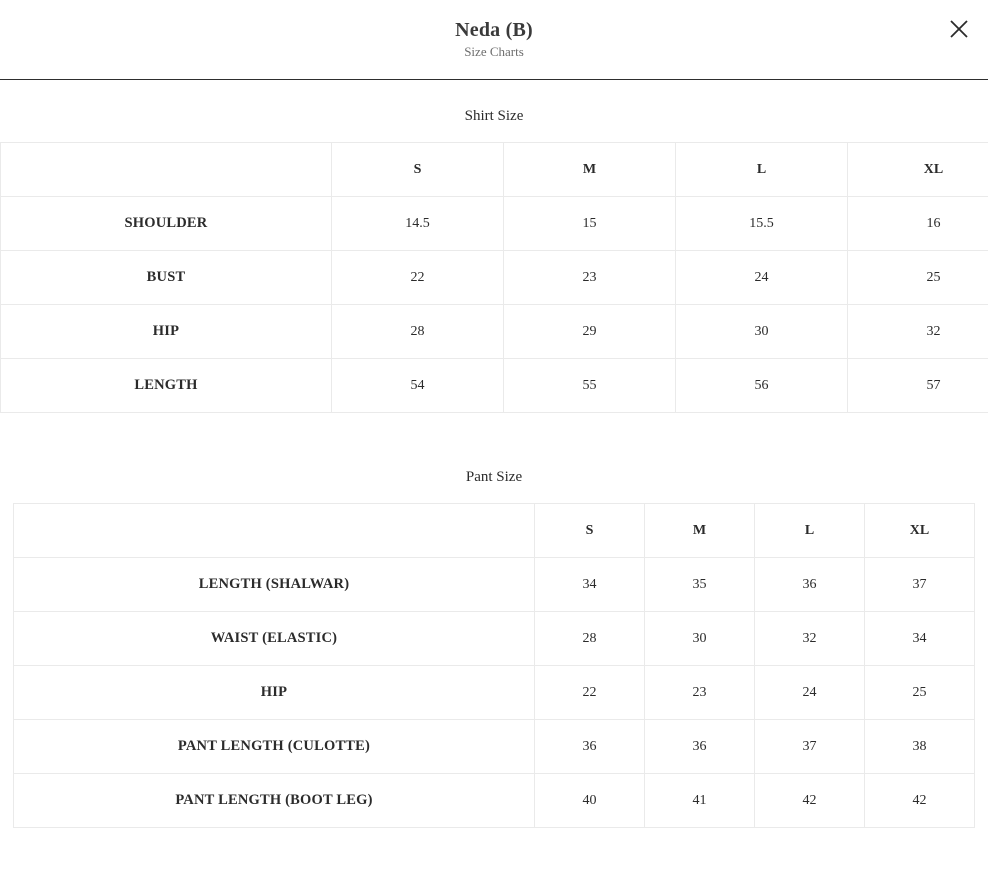 The image size is (988, 871). I want to click on shirt-cell-length-s: 54, so click(417, 385).